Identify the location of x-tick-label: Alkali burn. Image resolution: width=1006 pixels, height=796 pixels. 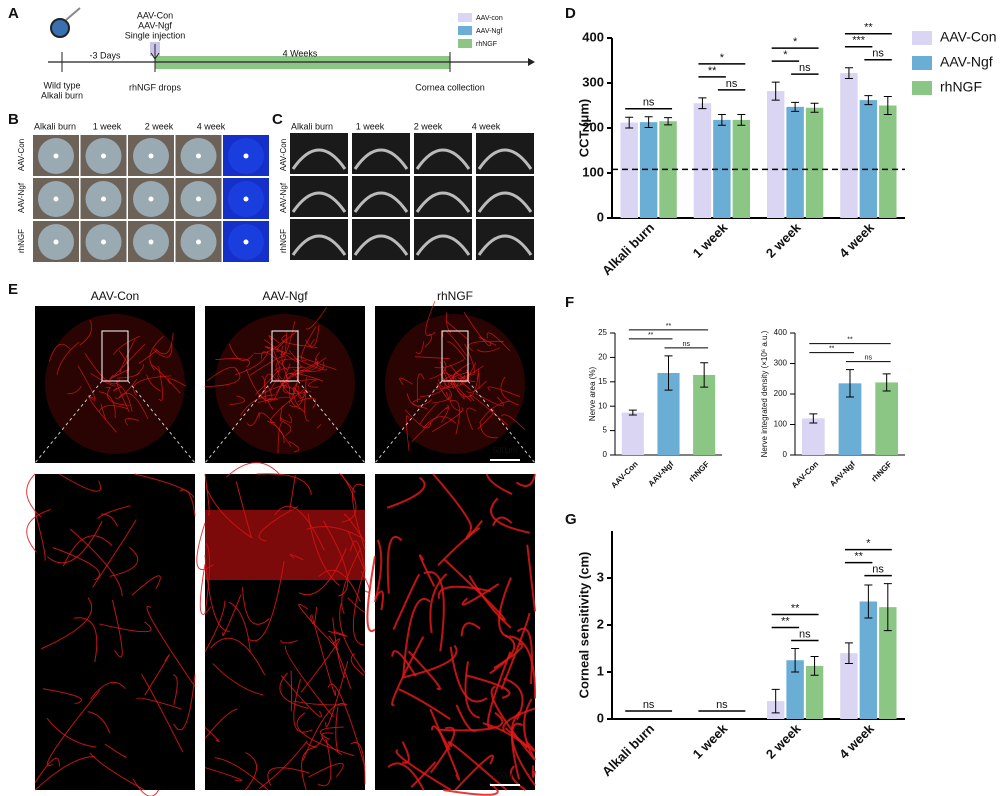
(628, 750).